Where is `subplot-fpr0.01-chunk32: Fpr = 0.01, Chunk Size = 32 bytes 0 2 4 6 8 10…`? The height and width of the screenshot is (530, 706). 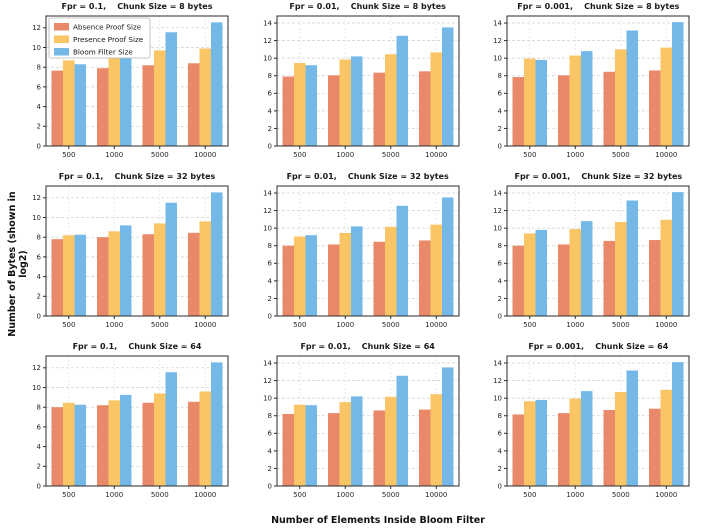 subplot-fpr0.01-chunk32: Fpr = 0.01, Chunk Size = 32 bytes 0 2 4 6 8 10… is located at coordinates (360, 255).